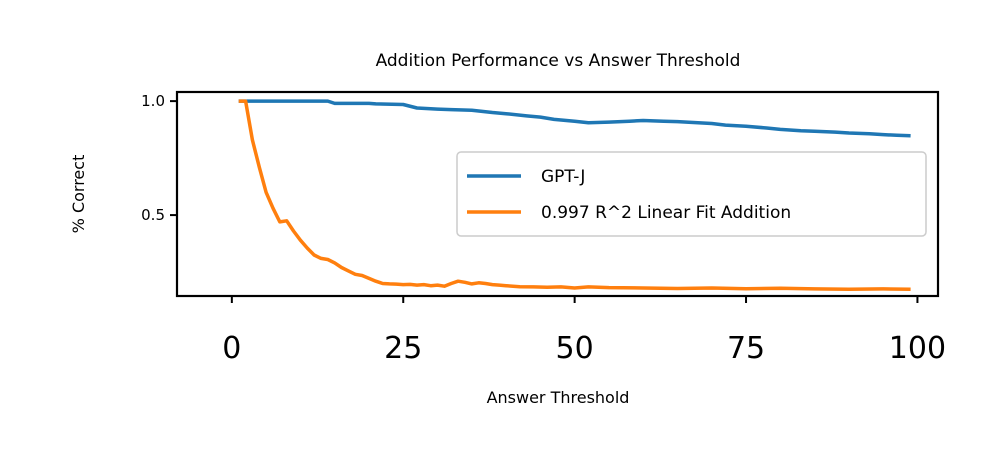 This screenshot has height=460, width=997. I want to click on x-tick-label: 75, so click(746, 348).